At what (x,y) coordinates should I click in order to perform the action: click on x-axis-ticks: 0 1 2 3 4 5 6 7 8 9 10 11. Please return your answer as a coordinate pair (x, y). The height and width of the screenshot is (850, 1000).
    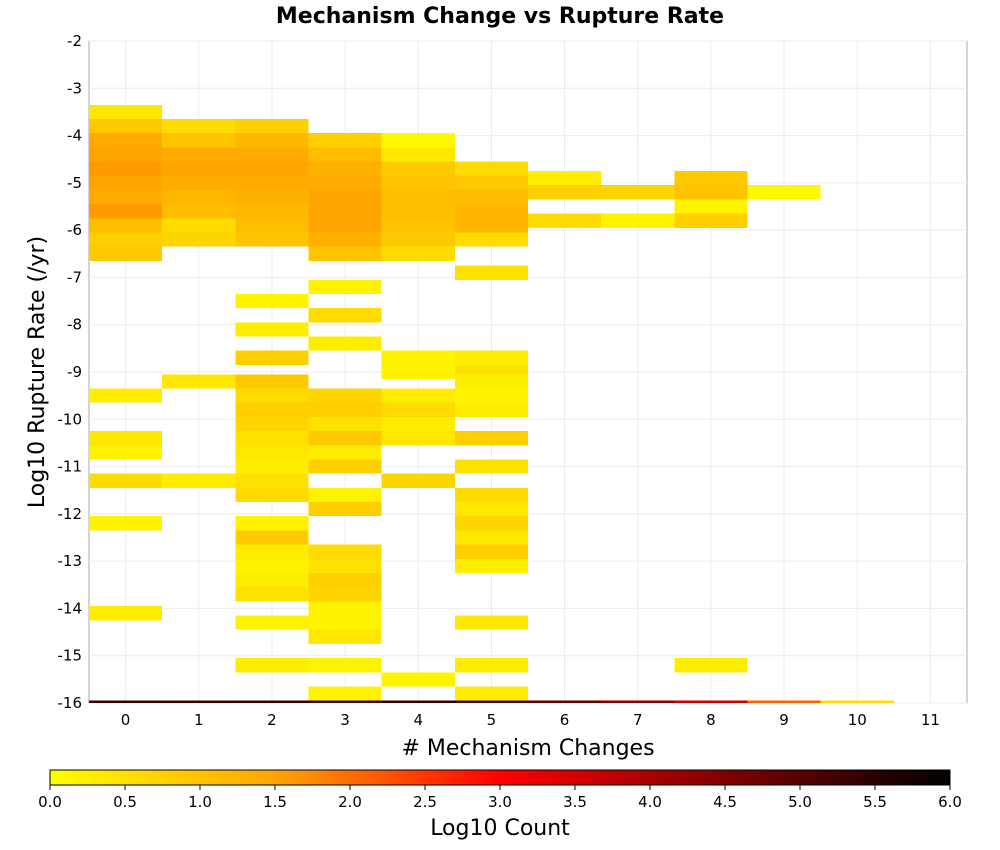
    Looking at the image, I should click on (530, 720).